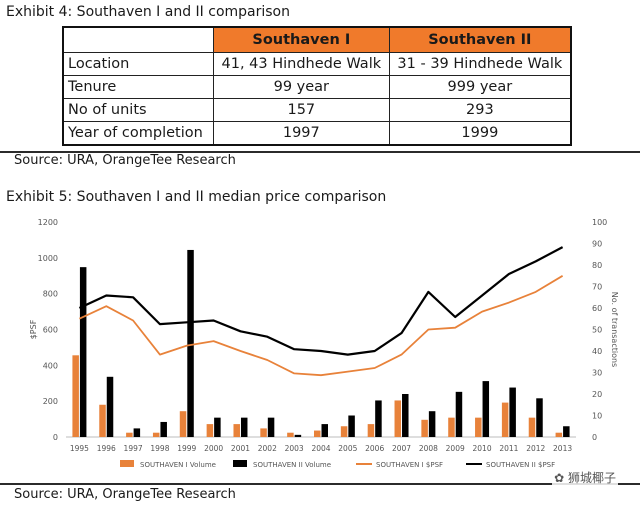  Describe the element at coordinates (301, 64) in the screenshot. I see `cell-southaven-1: 41, 43 Hindhede Walk` at that location.